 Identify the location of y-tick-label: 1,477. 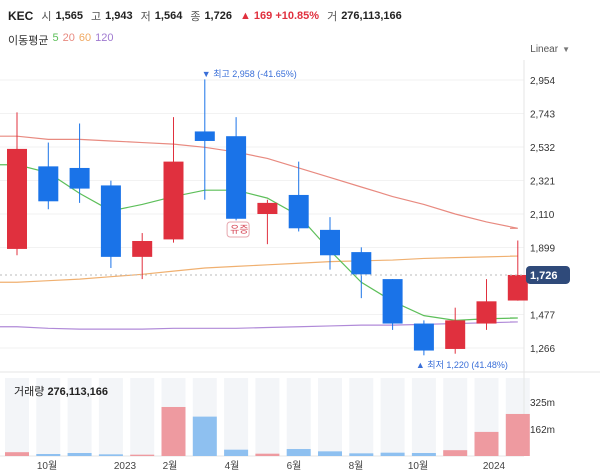
(542, 316).